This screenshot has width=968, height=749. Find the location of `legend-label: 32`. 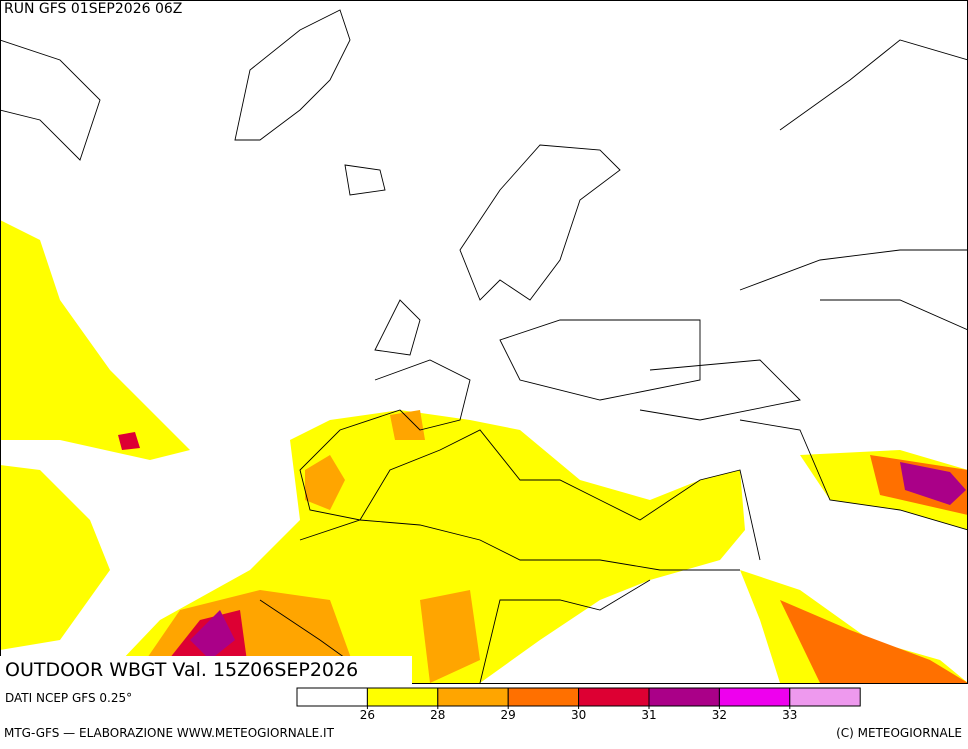

legend-label: 32 is located at coordinates (719, 715).